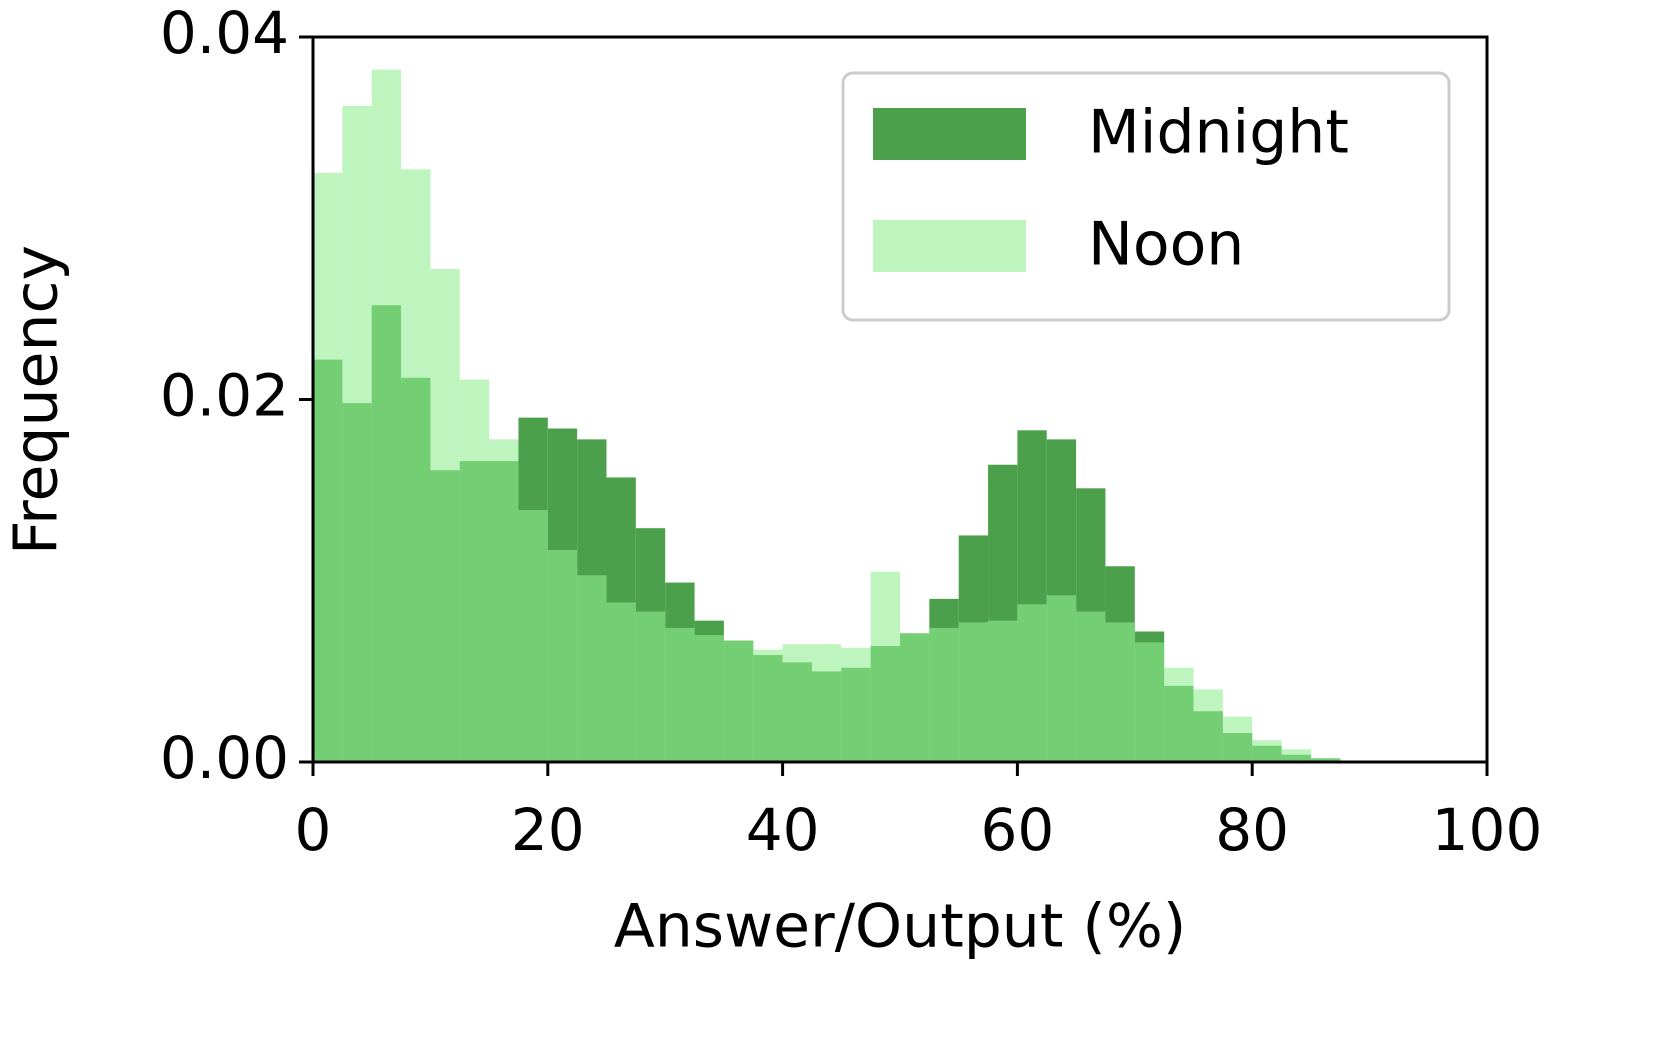 The width and height of the screenshot is (1661, 1038). Describe the element at coordinates (783, 830) in the screenshot. I see `x-tick-label: 40` at that location.